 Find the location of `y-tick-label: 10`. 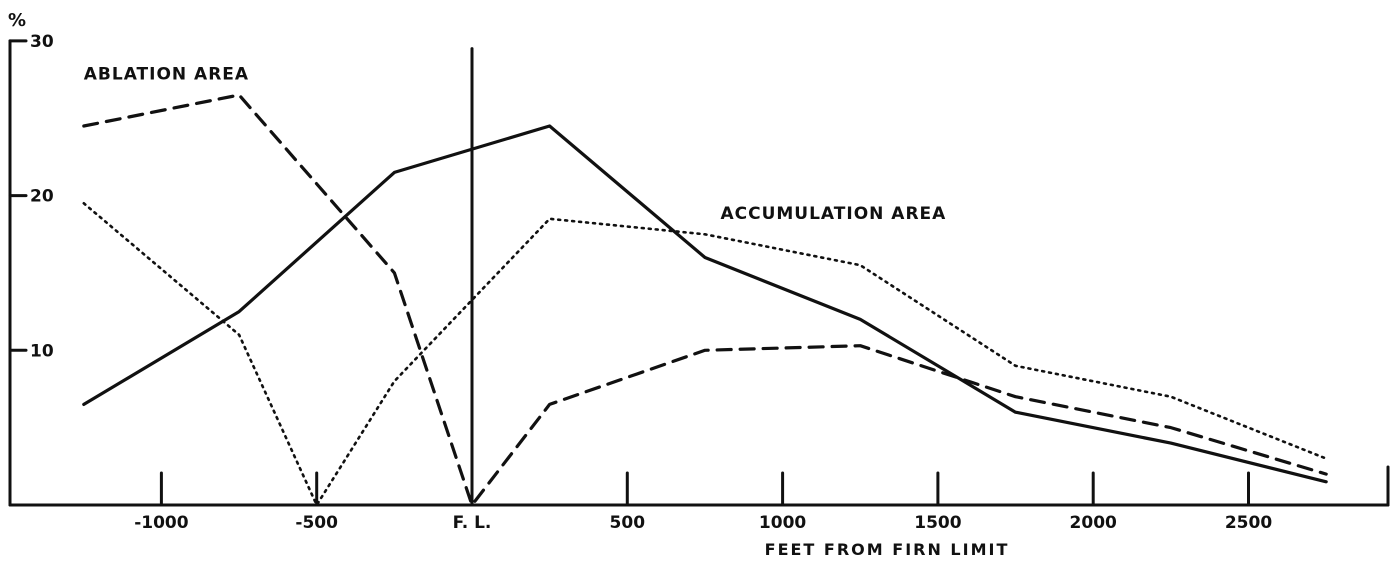

y-tick-label: 10 is located at coordinates (42, 351).